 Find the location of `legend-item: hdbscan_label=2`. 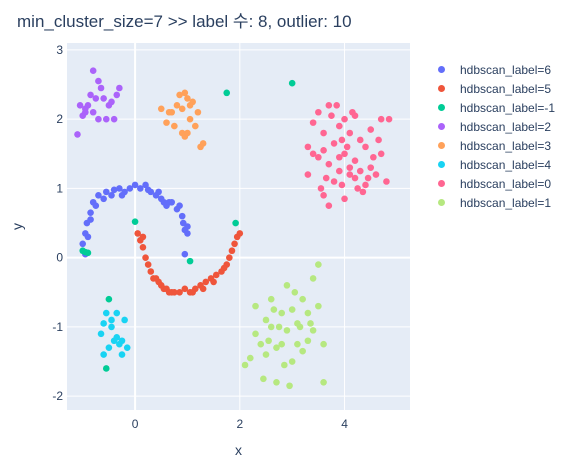

legend-item: hdbscan_label=2 is located at coordinates (493, 126).